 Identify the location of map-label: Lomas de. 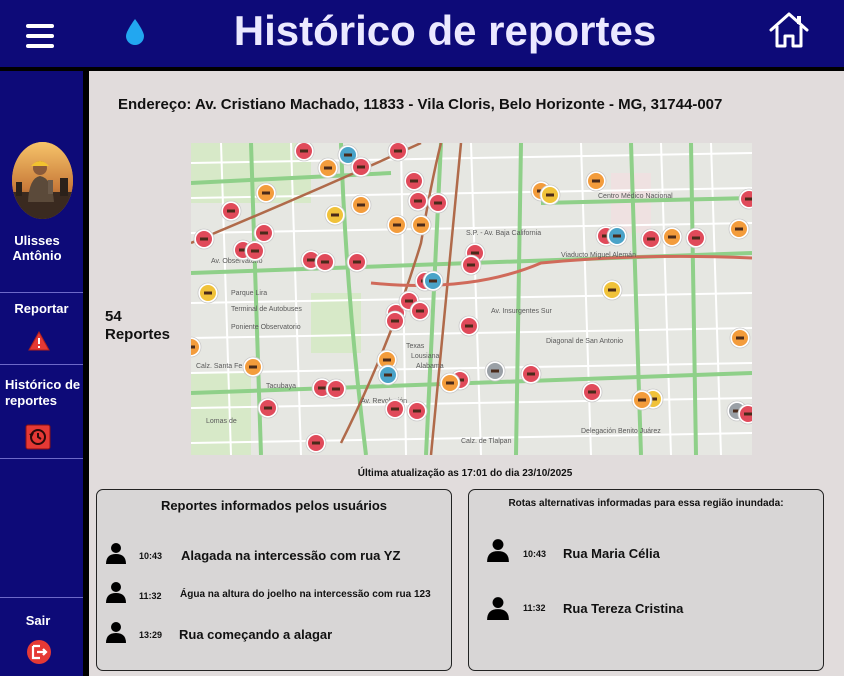
(221, 421).